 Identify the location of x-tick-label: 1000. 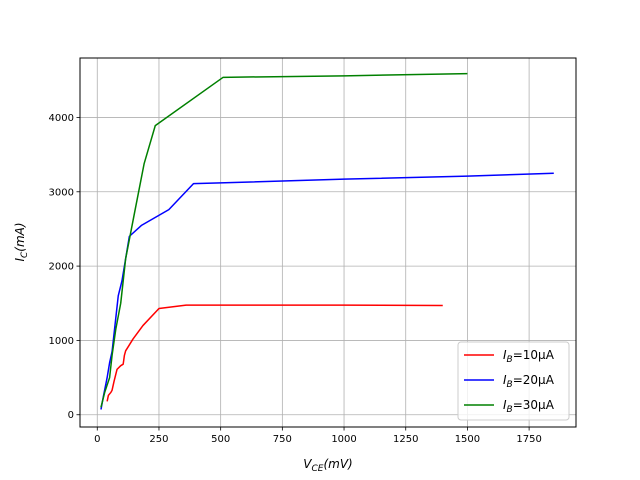
(343, 439).